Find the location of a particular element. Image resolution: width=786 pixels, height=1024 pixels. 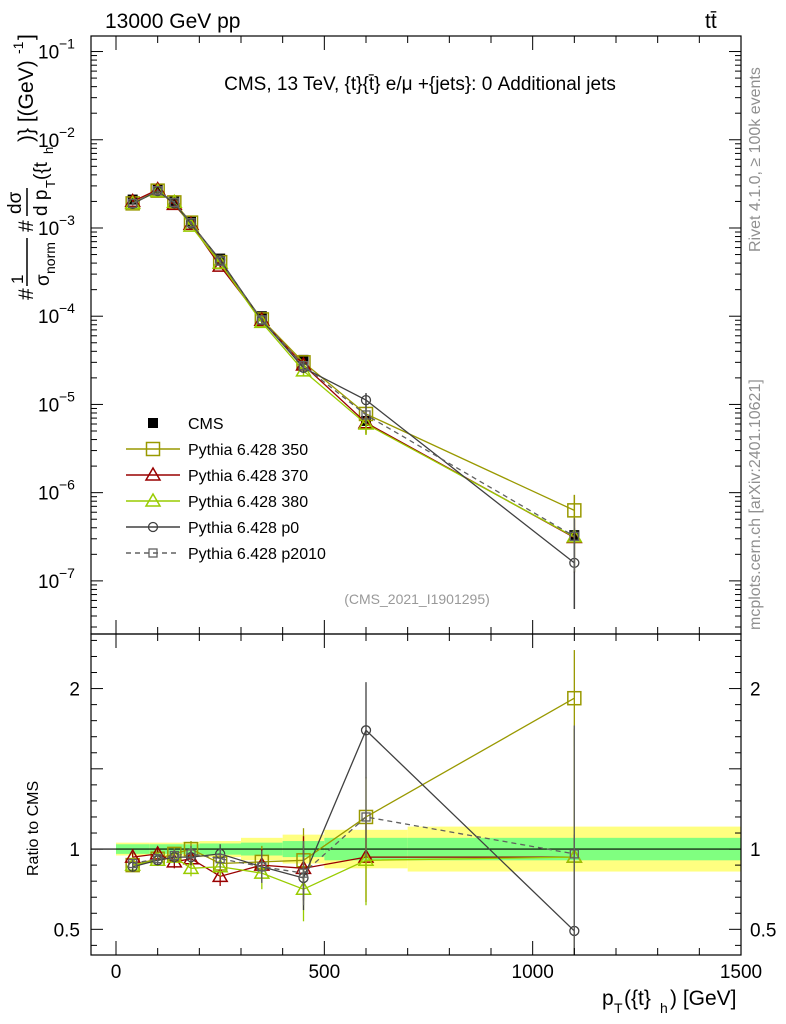

ratio-y-tick-label: 1 is located at coordinates (74, 850).